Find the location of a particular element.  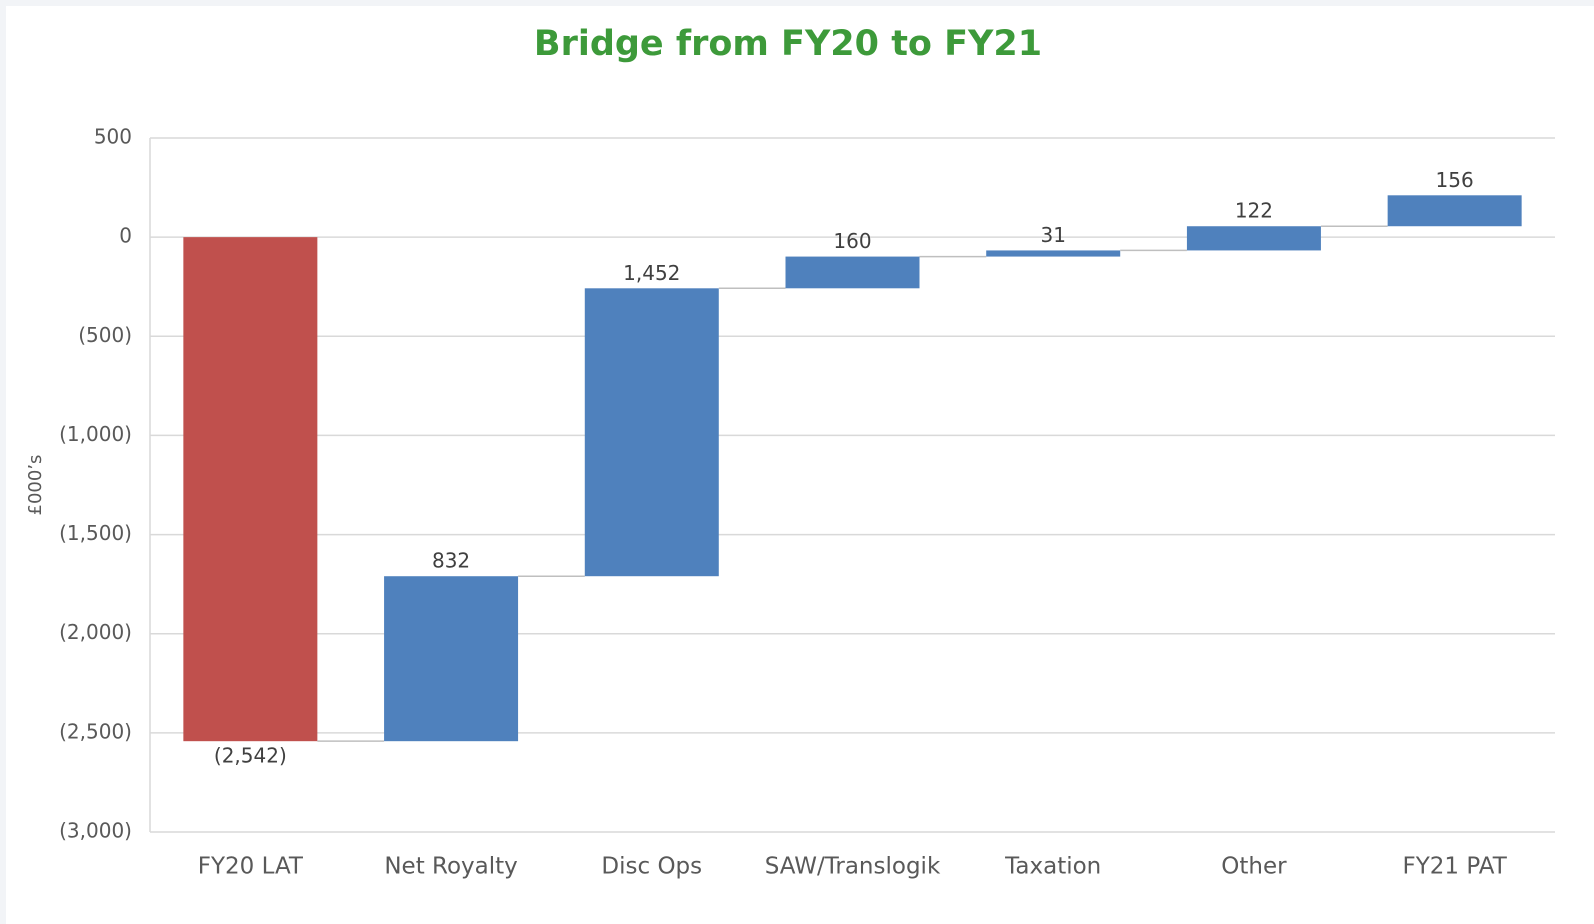

x-tick-label: Taxation is located at coordinates (1052, 867).